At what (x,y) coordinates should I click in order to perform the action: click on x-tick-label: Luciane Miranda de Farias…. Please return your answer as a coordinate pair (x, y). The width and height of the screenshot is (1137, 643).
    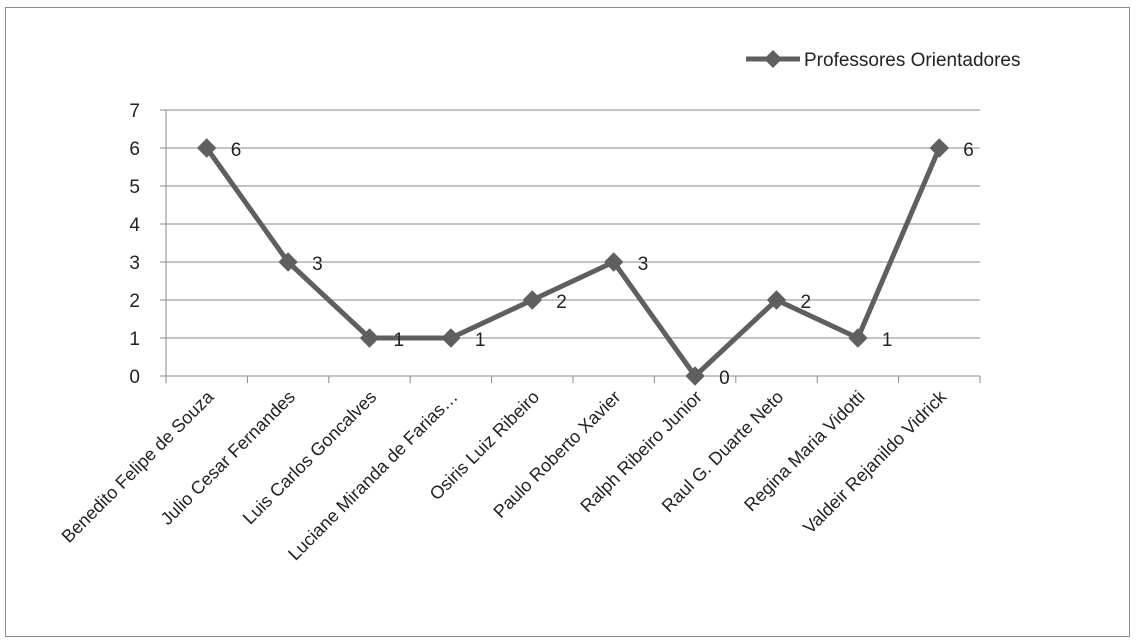
    Looking at the image, I should click on (373, 476).